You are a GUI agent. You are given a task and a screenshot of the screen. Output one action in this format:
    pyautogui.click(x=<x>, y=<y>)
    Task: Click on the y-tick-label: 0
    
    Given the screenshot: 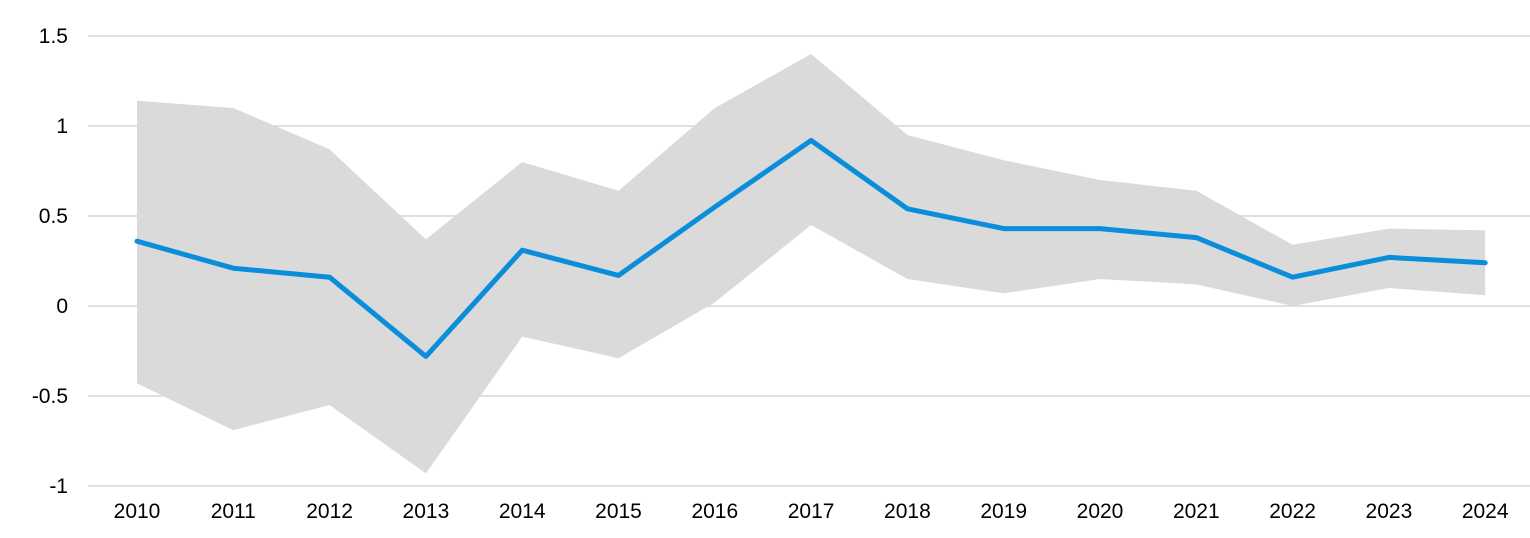 What is the action you would take?
    pyautogui.click(x=62, y=306)
    